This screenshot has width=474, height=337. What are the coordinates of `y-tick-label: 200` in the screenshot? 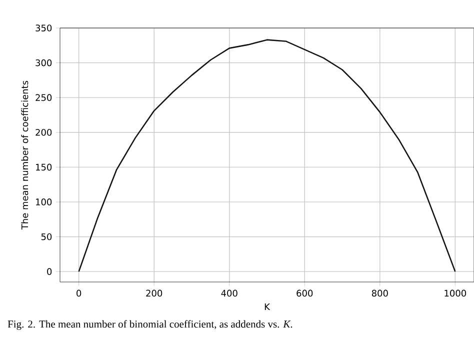 It's located at (44, 132).